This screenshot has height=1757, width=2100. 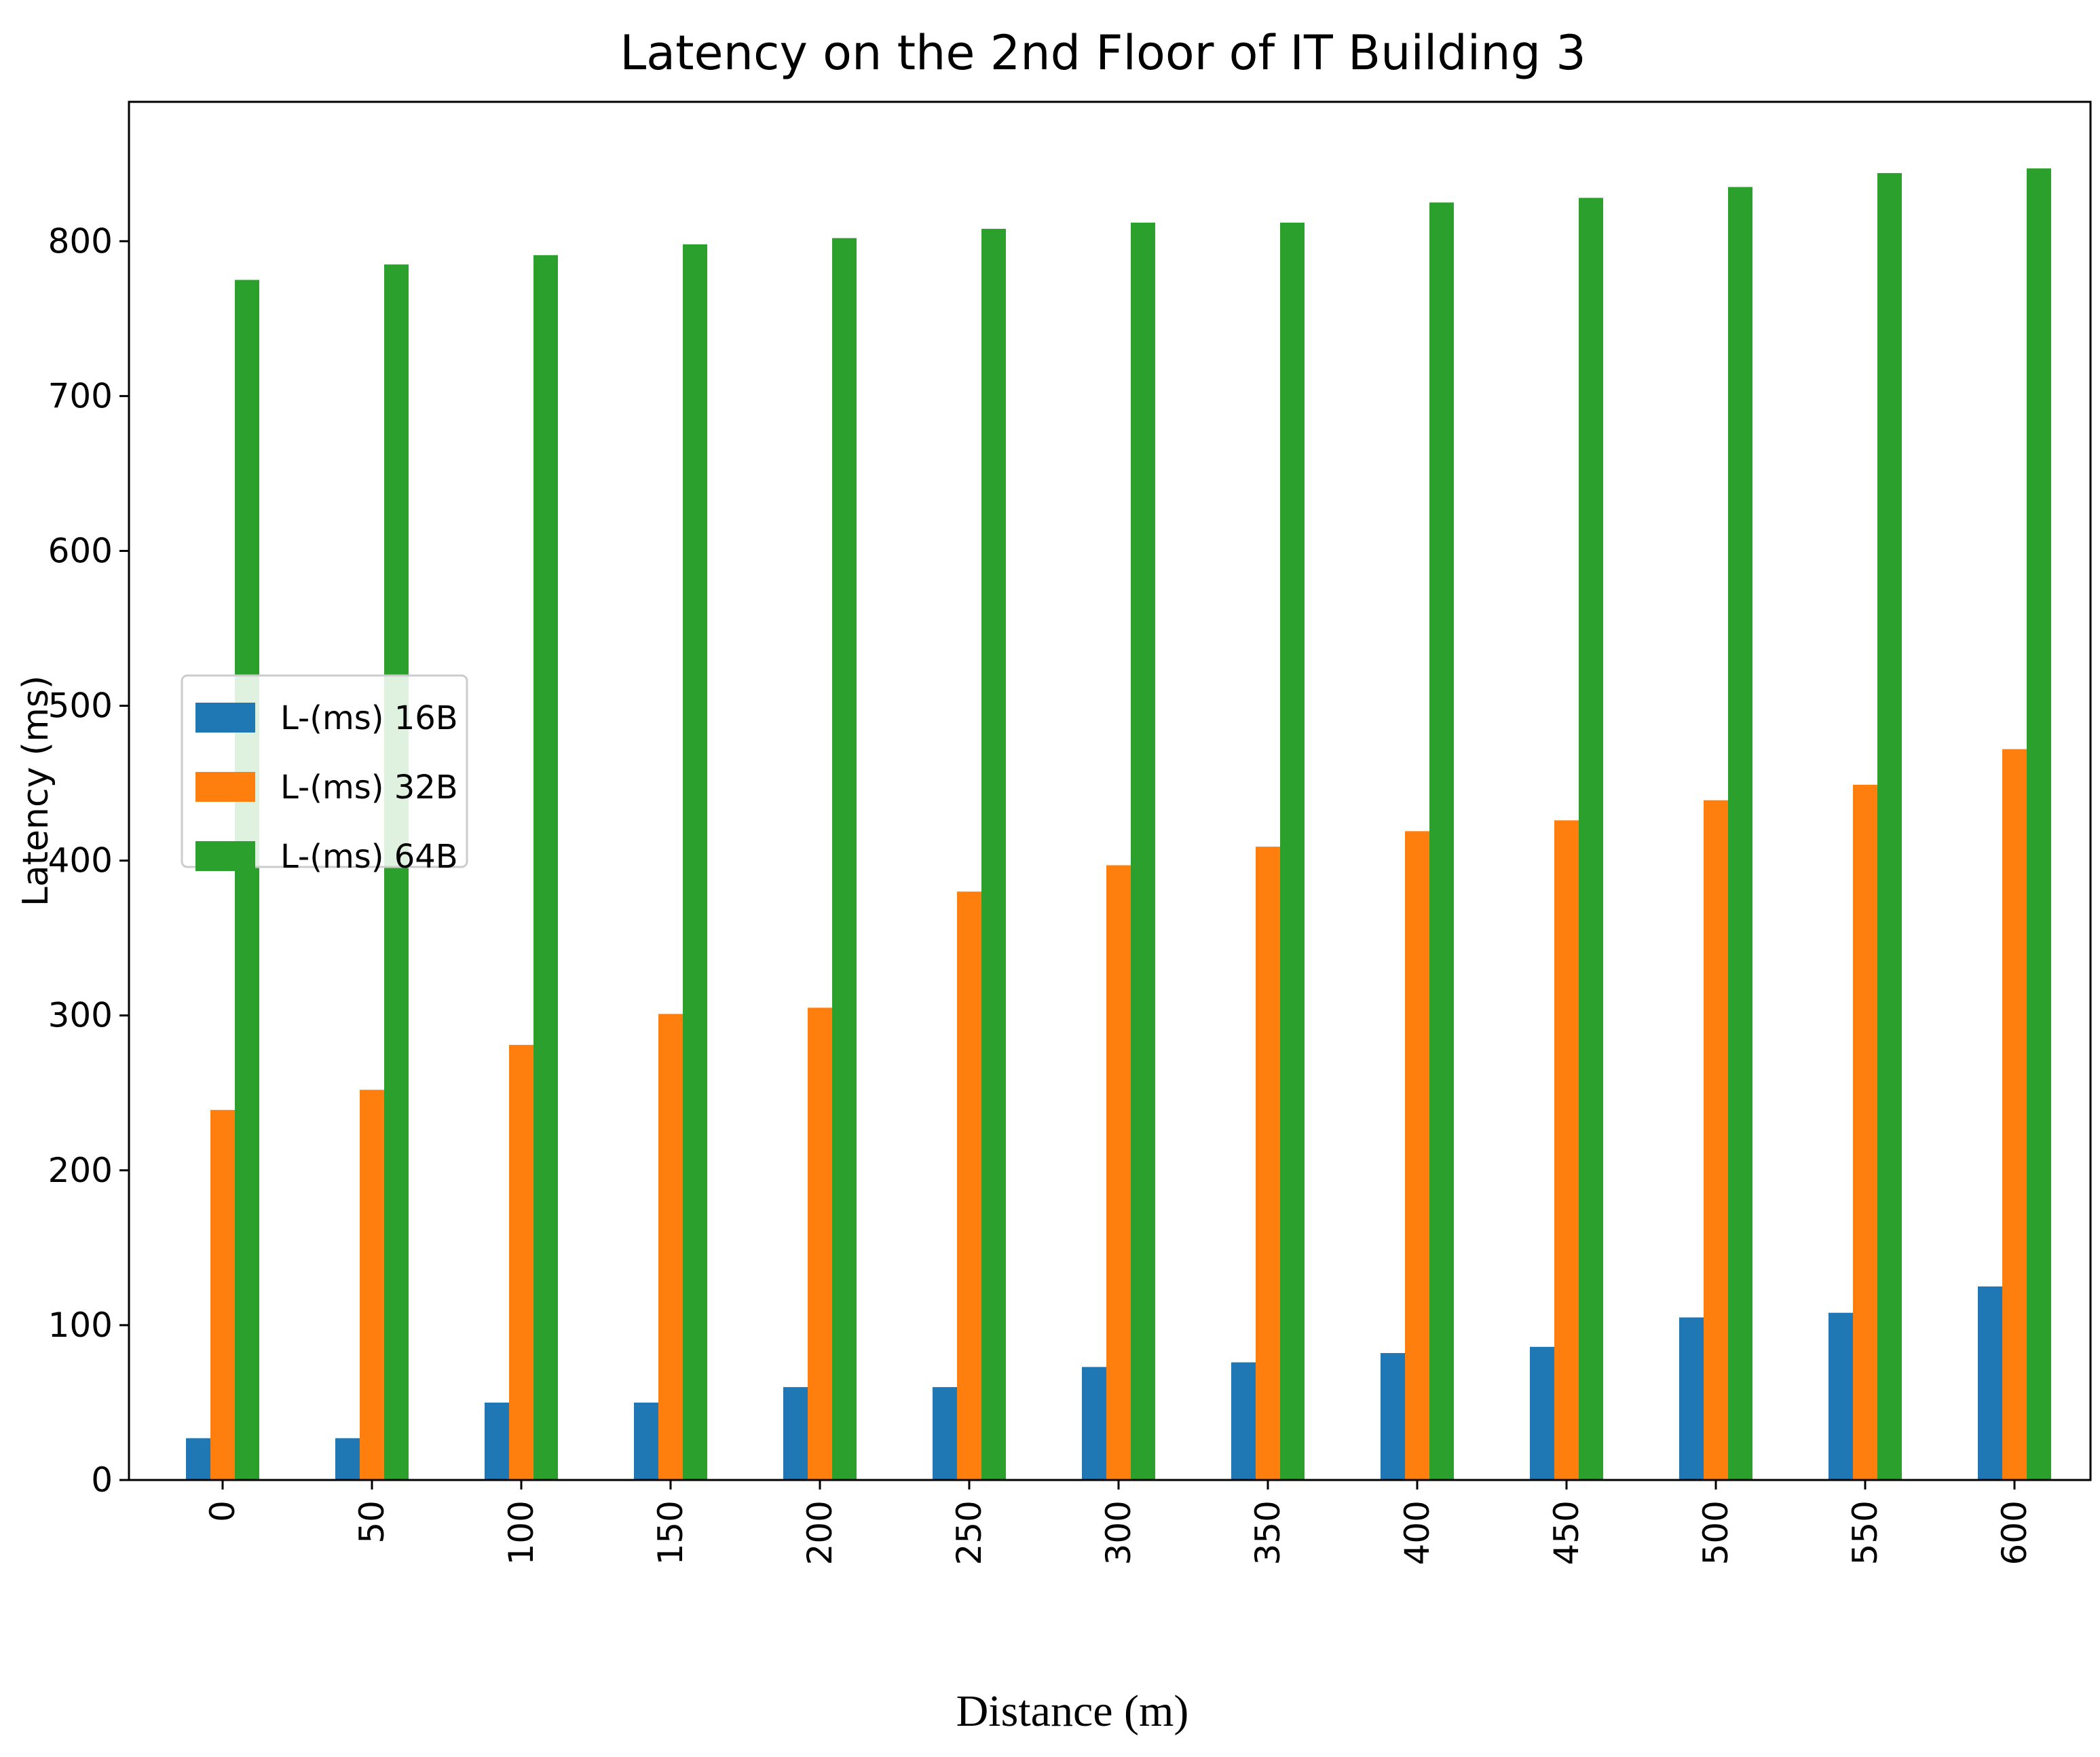 I want to click on x-tick-label: 200, so click(x=820, y=1532).